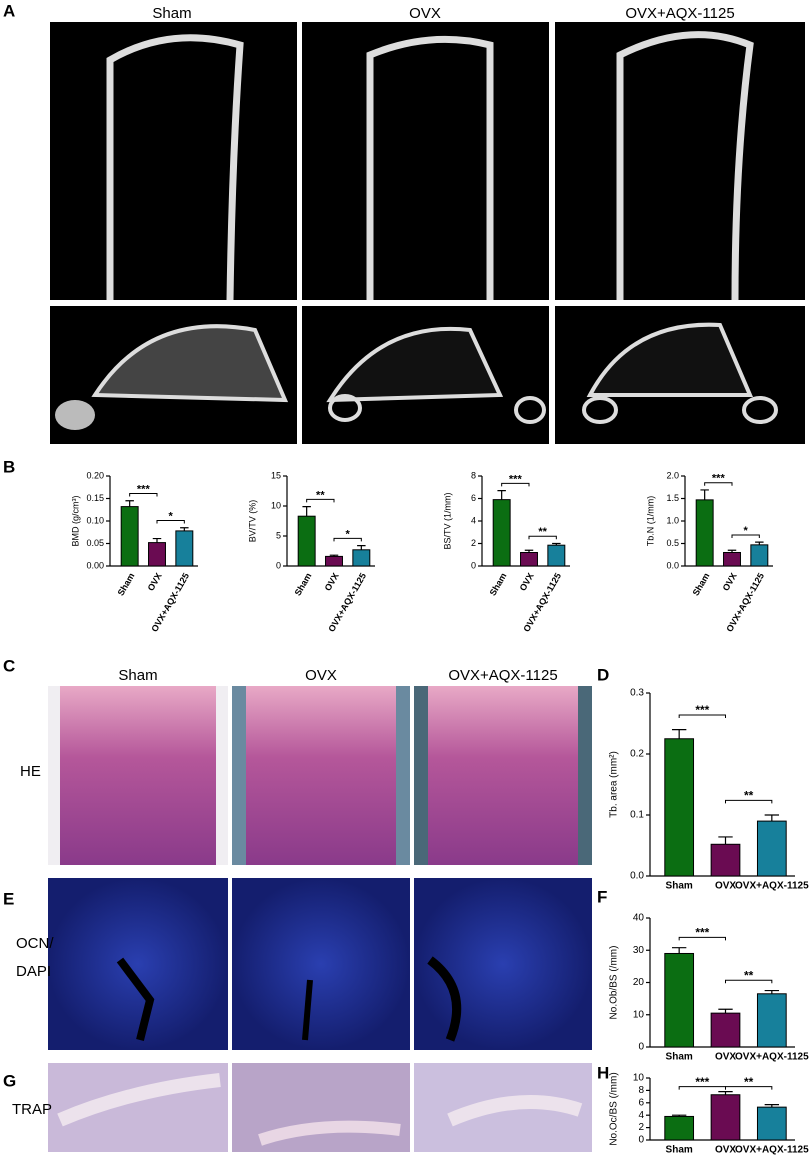  What do you see at coordinates (278, 565) in the screenshot?
I see `y-tick-label: 0` at bounding box center [278, 565].